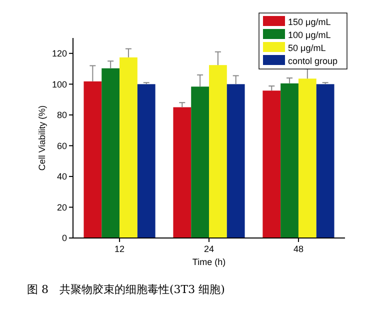  Describe the element at coordinates (59, 84) in the screenshot. I see `y-tick-label: 100` at that location.